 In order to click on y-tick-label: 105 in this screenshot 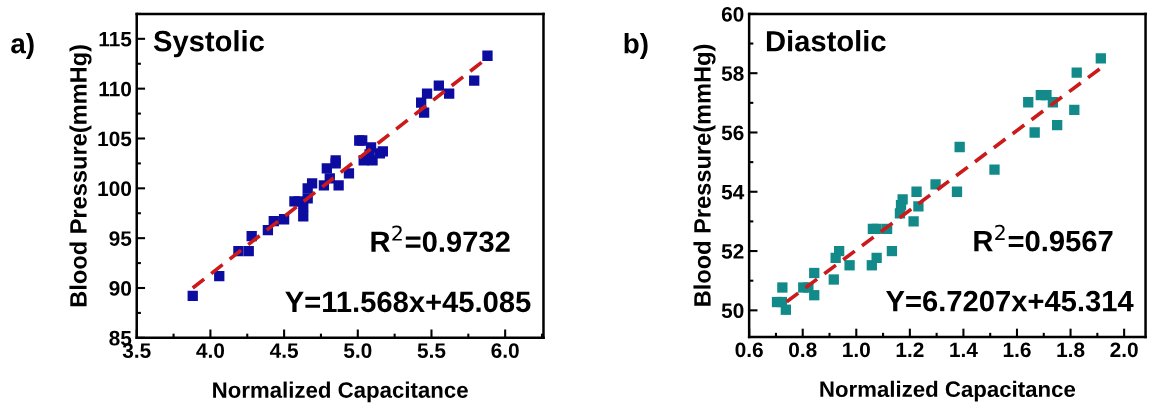, I will do `click(115, 139)`.